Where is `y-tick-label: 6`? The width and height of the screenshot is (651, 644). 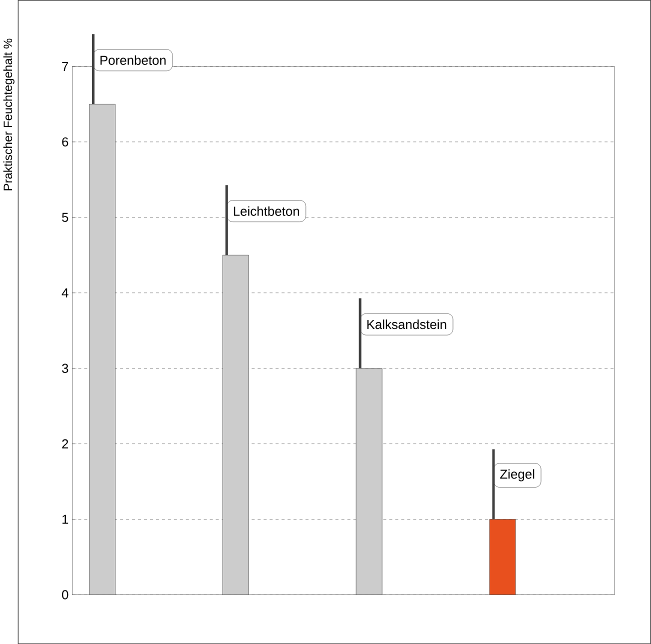 y-tick-label: 6 is located at coordinates (65, 141).